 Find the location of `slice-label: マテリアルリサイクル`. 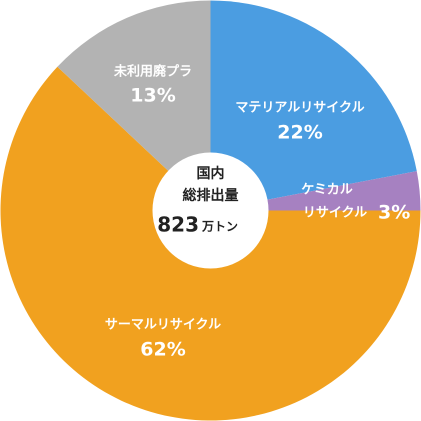

slice-label: マテリアルリサイクル is located at coordinates (299, 108).